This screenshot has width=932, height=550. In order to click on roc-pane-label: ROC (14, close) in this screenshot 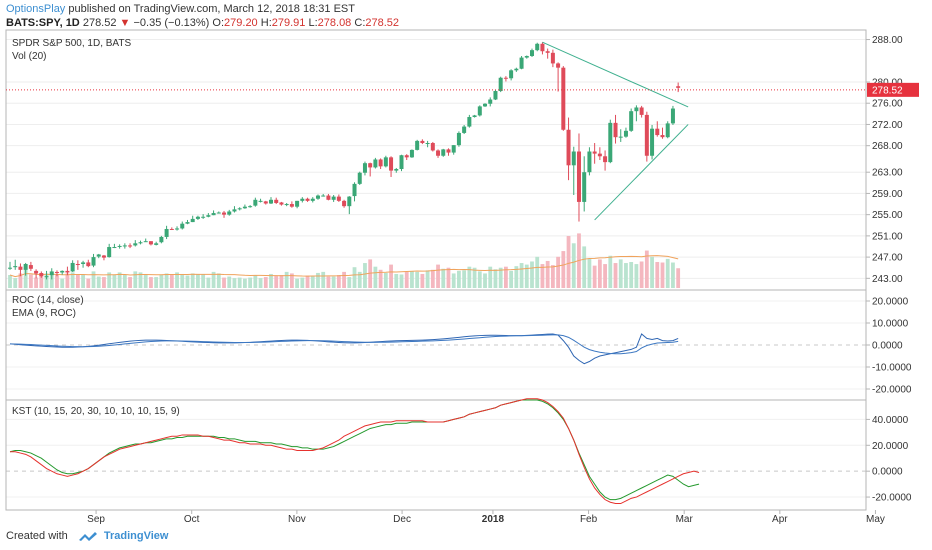, I will do `click(48, 300)`.